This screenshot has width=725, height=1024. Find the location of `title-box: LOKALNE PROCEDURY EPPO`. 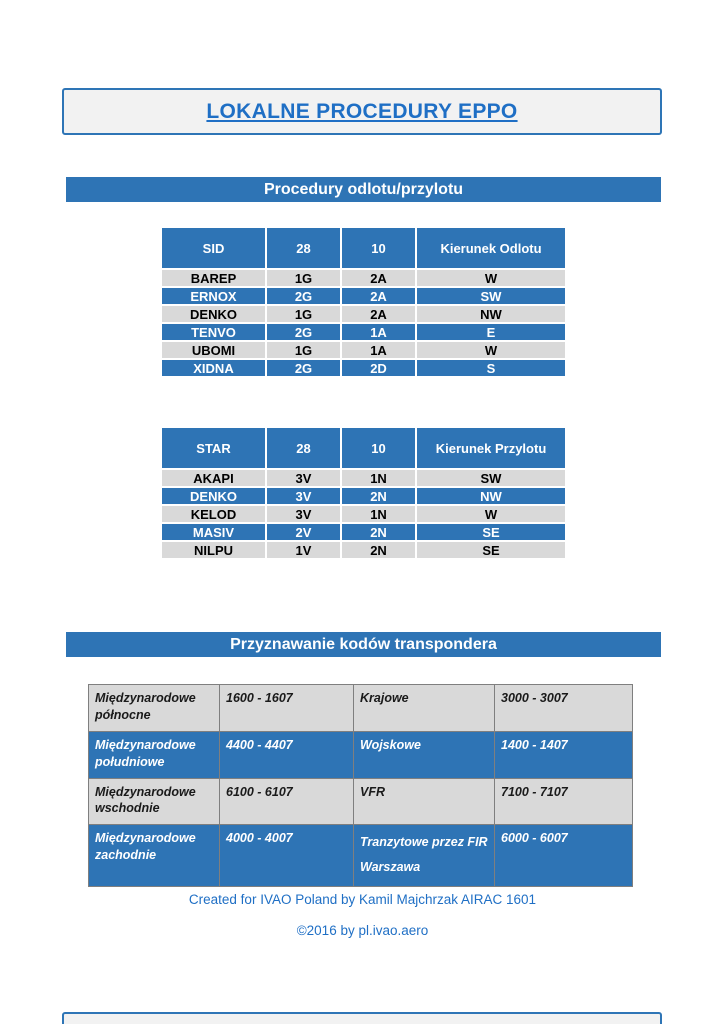

title-box: LOKALNE PROCEDURY EPPO is located at coordinates (362, 111).